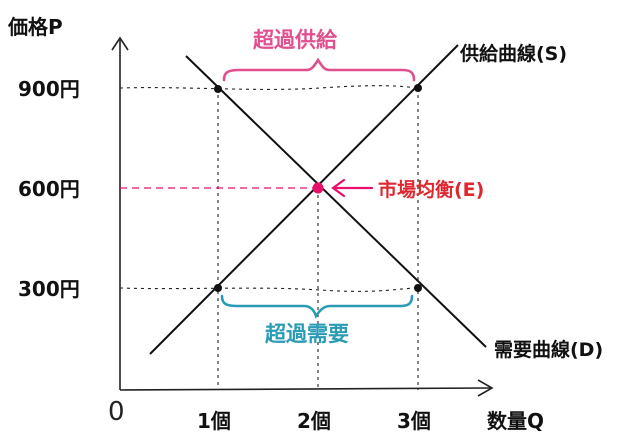  I want to click on x-tick-1: 1個, so click(214, 421).